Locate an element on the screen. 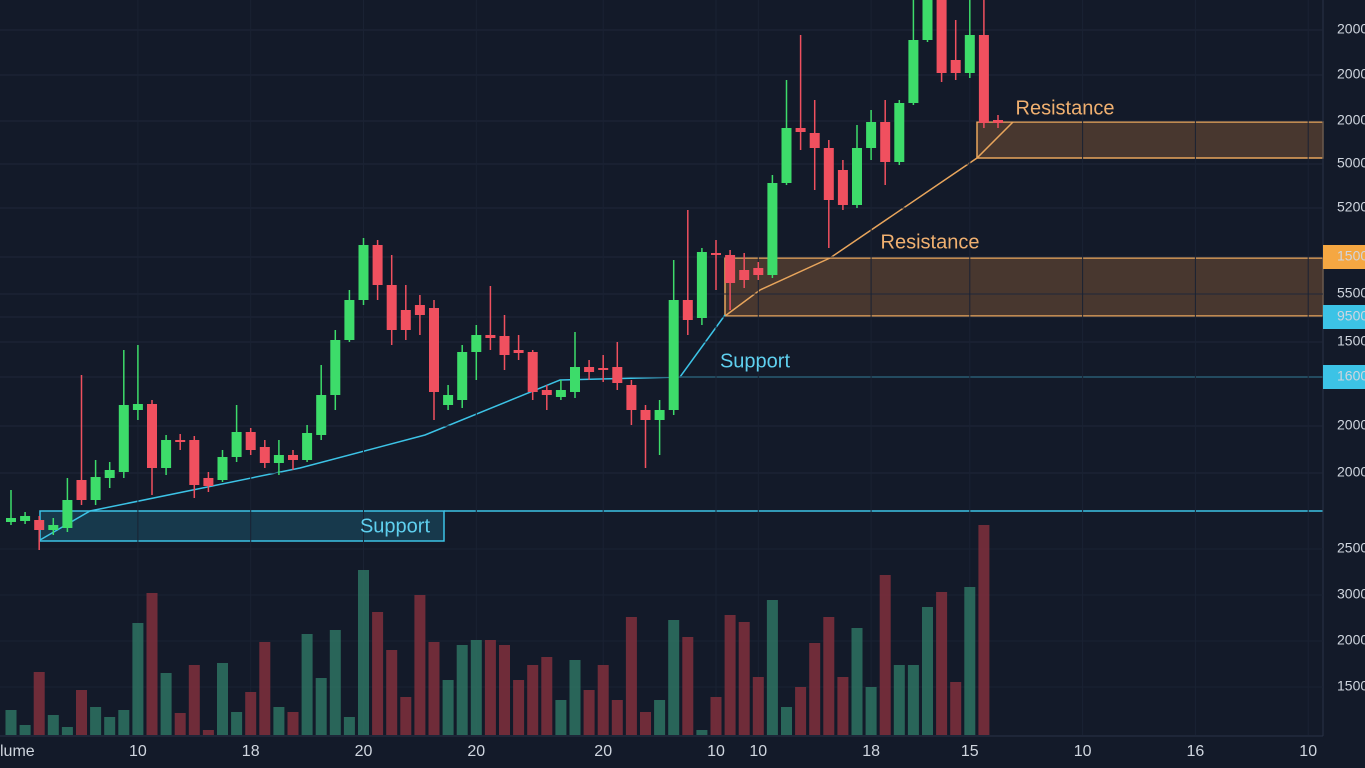  resistance-zone is located at coordinates (1024, 287).